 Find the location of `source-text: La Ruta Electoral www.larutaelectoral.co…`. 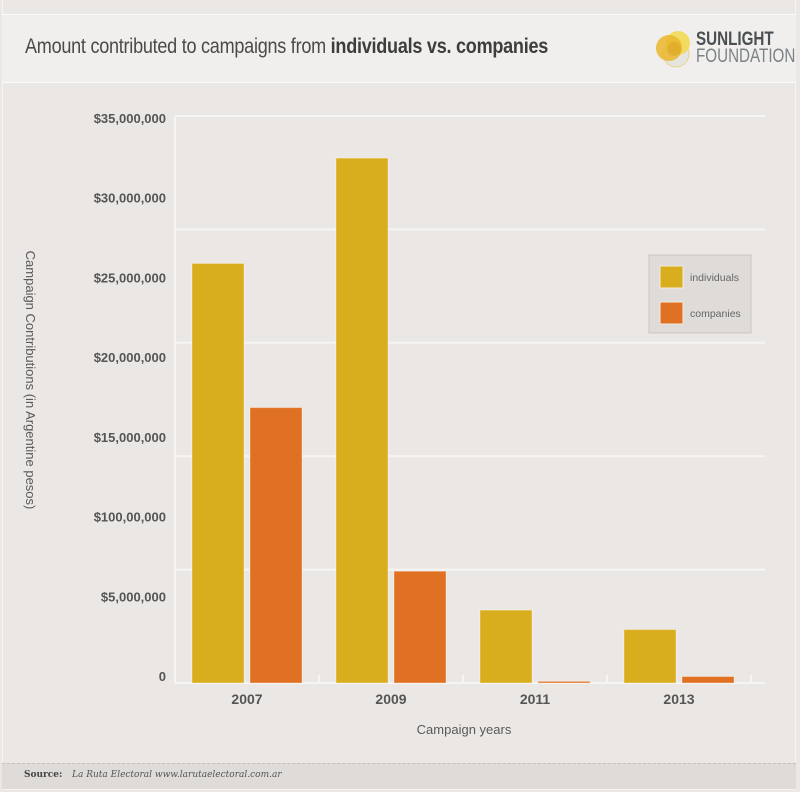

source-text: La Ruta Electoral www.larutaelectoral.co… is located at coordinates (177, 775).